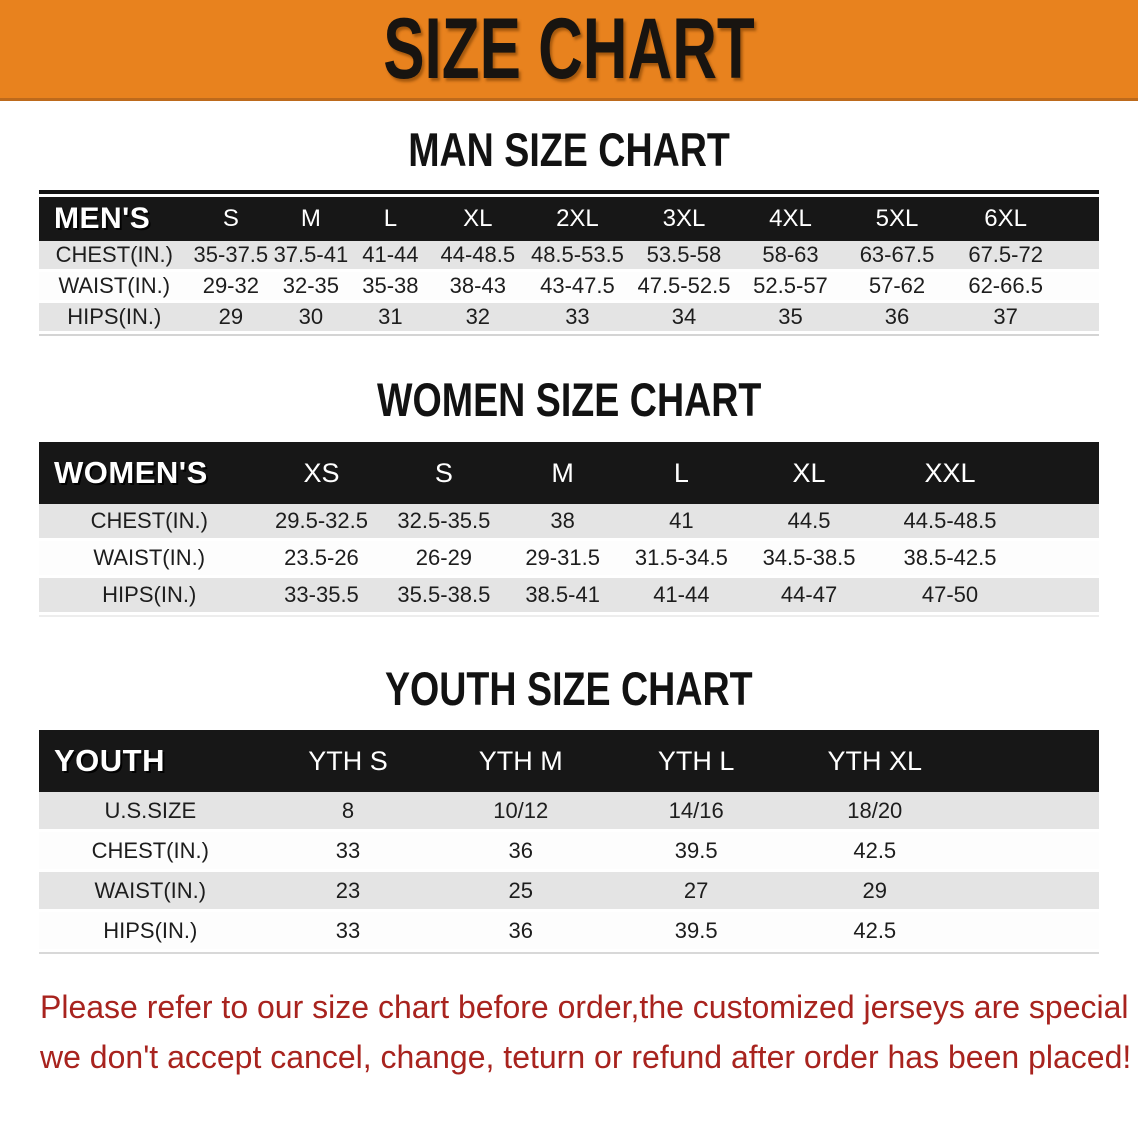 The height and width of the screenshot is (1132, 1138). What do you see at coordinates (790, 256) in the screenshot?
I see `size-value: 58-63` at bounding box center [790, 256].